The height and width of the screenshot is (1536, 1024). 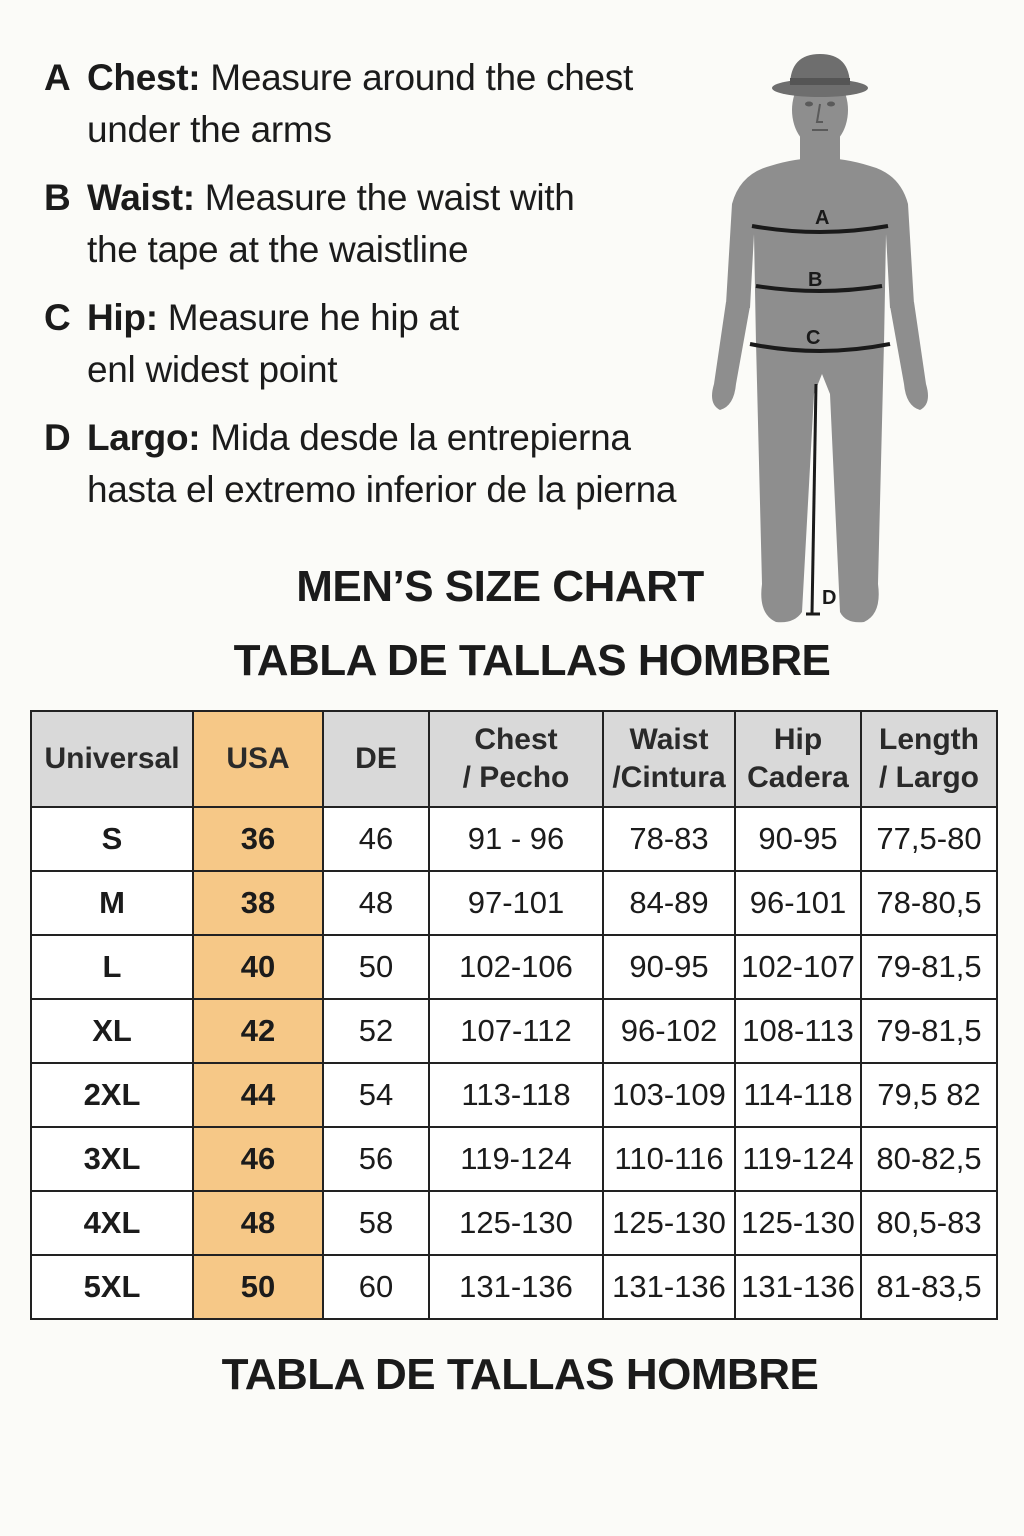 I want to click on cell-usa: 38, so click(x=258, y=903).